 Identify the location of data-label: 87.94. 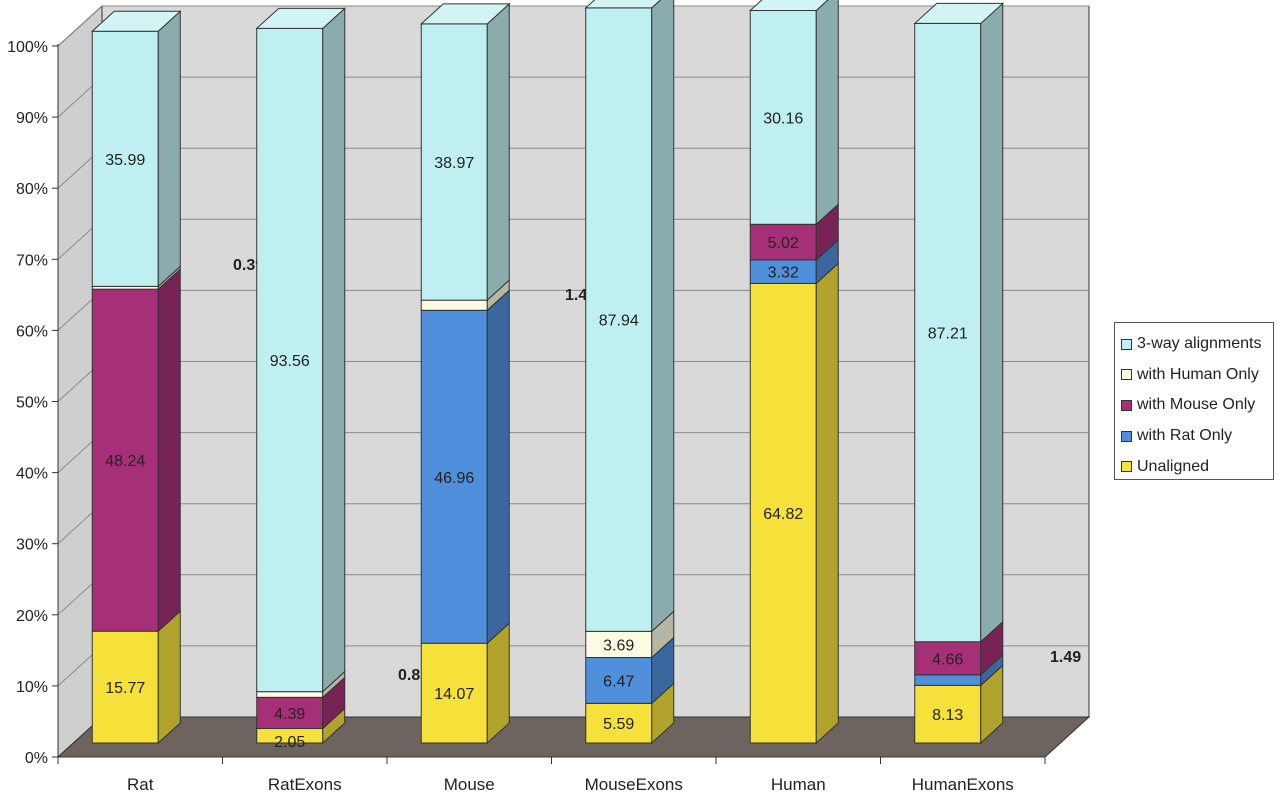
(619, 321).